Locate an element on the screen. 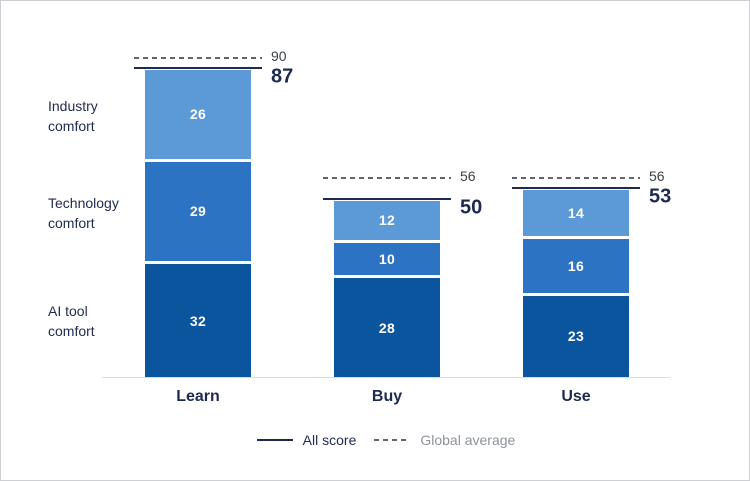  category-label-learn: Learn is located at coordinates (198, 396).